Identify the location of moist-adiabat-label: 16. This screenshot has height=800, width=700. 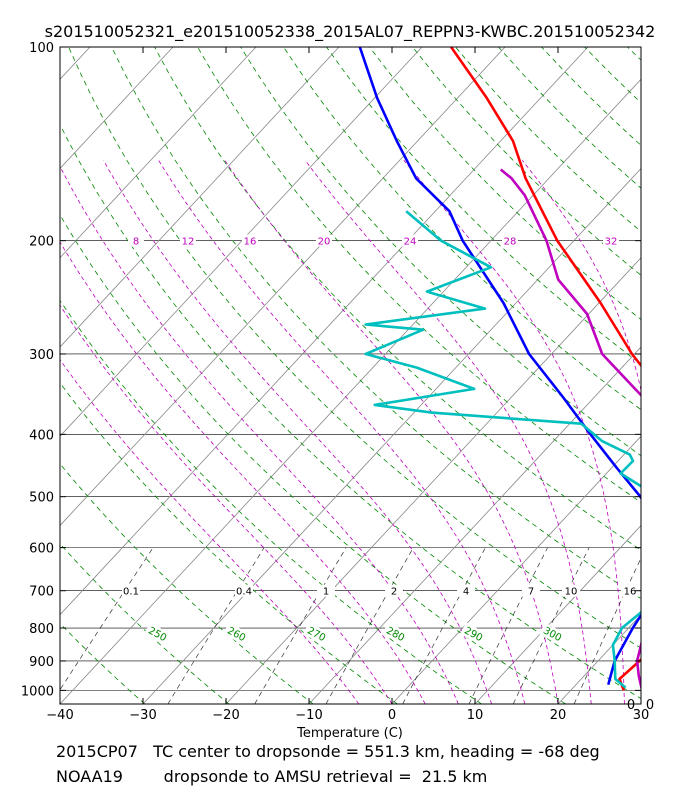
(250, 242).